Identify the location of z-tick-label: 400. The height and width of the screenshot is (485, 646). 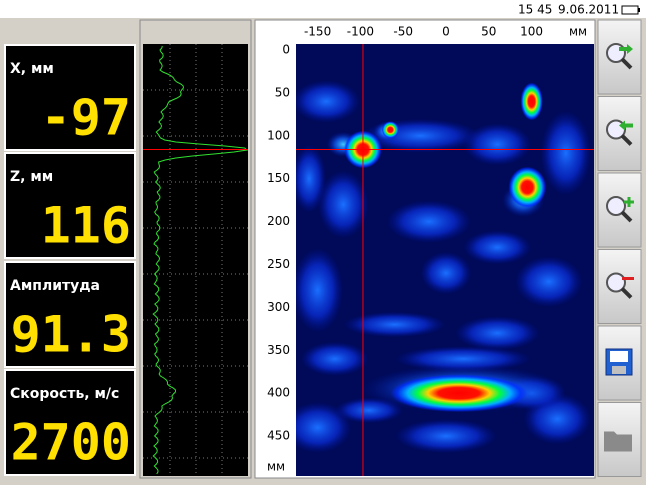
(278, 393).